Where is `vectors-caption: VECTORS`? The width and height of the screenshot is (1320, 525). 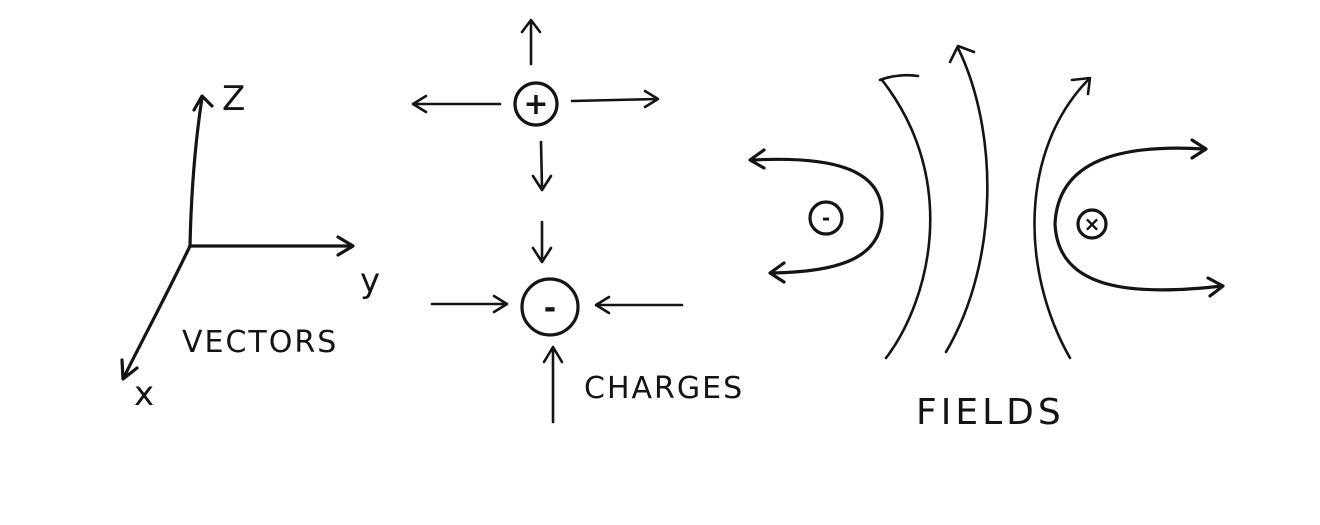 vectors-caption: VECTORS is located at coordinates (260, 342).